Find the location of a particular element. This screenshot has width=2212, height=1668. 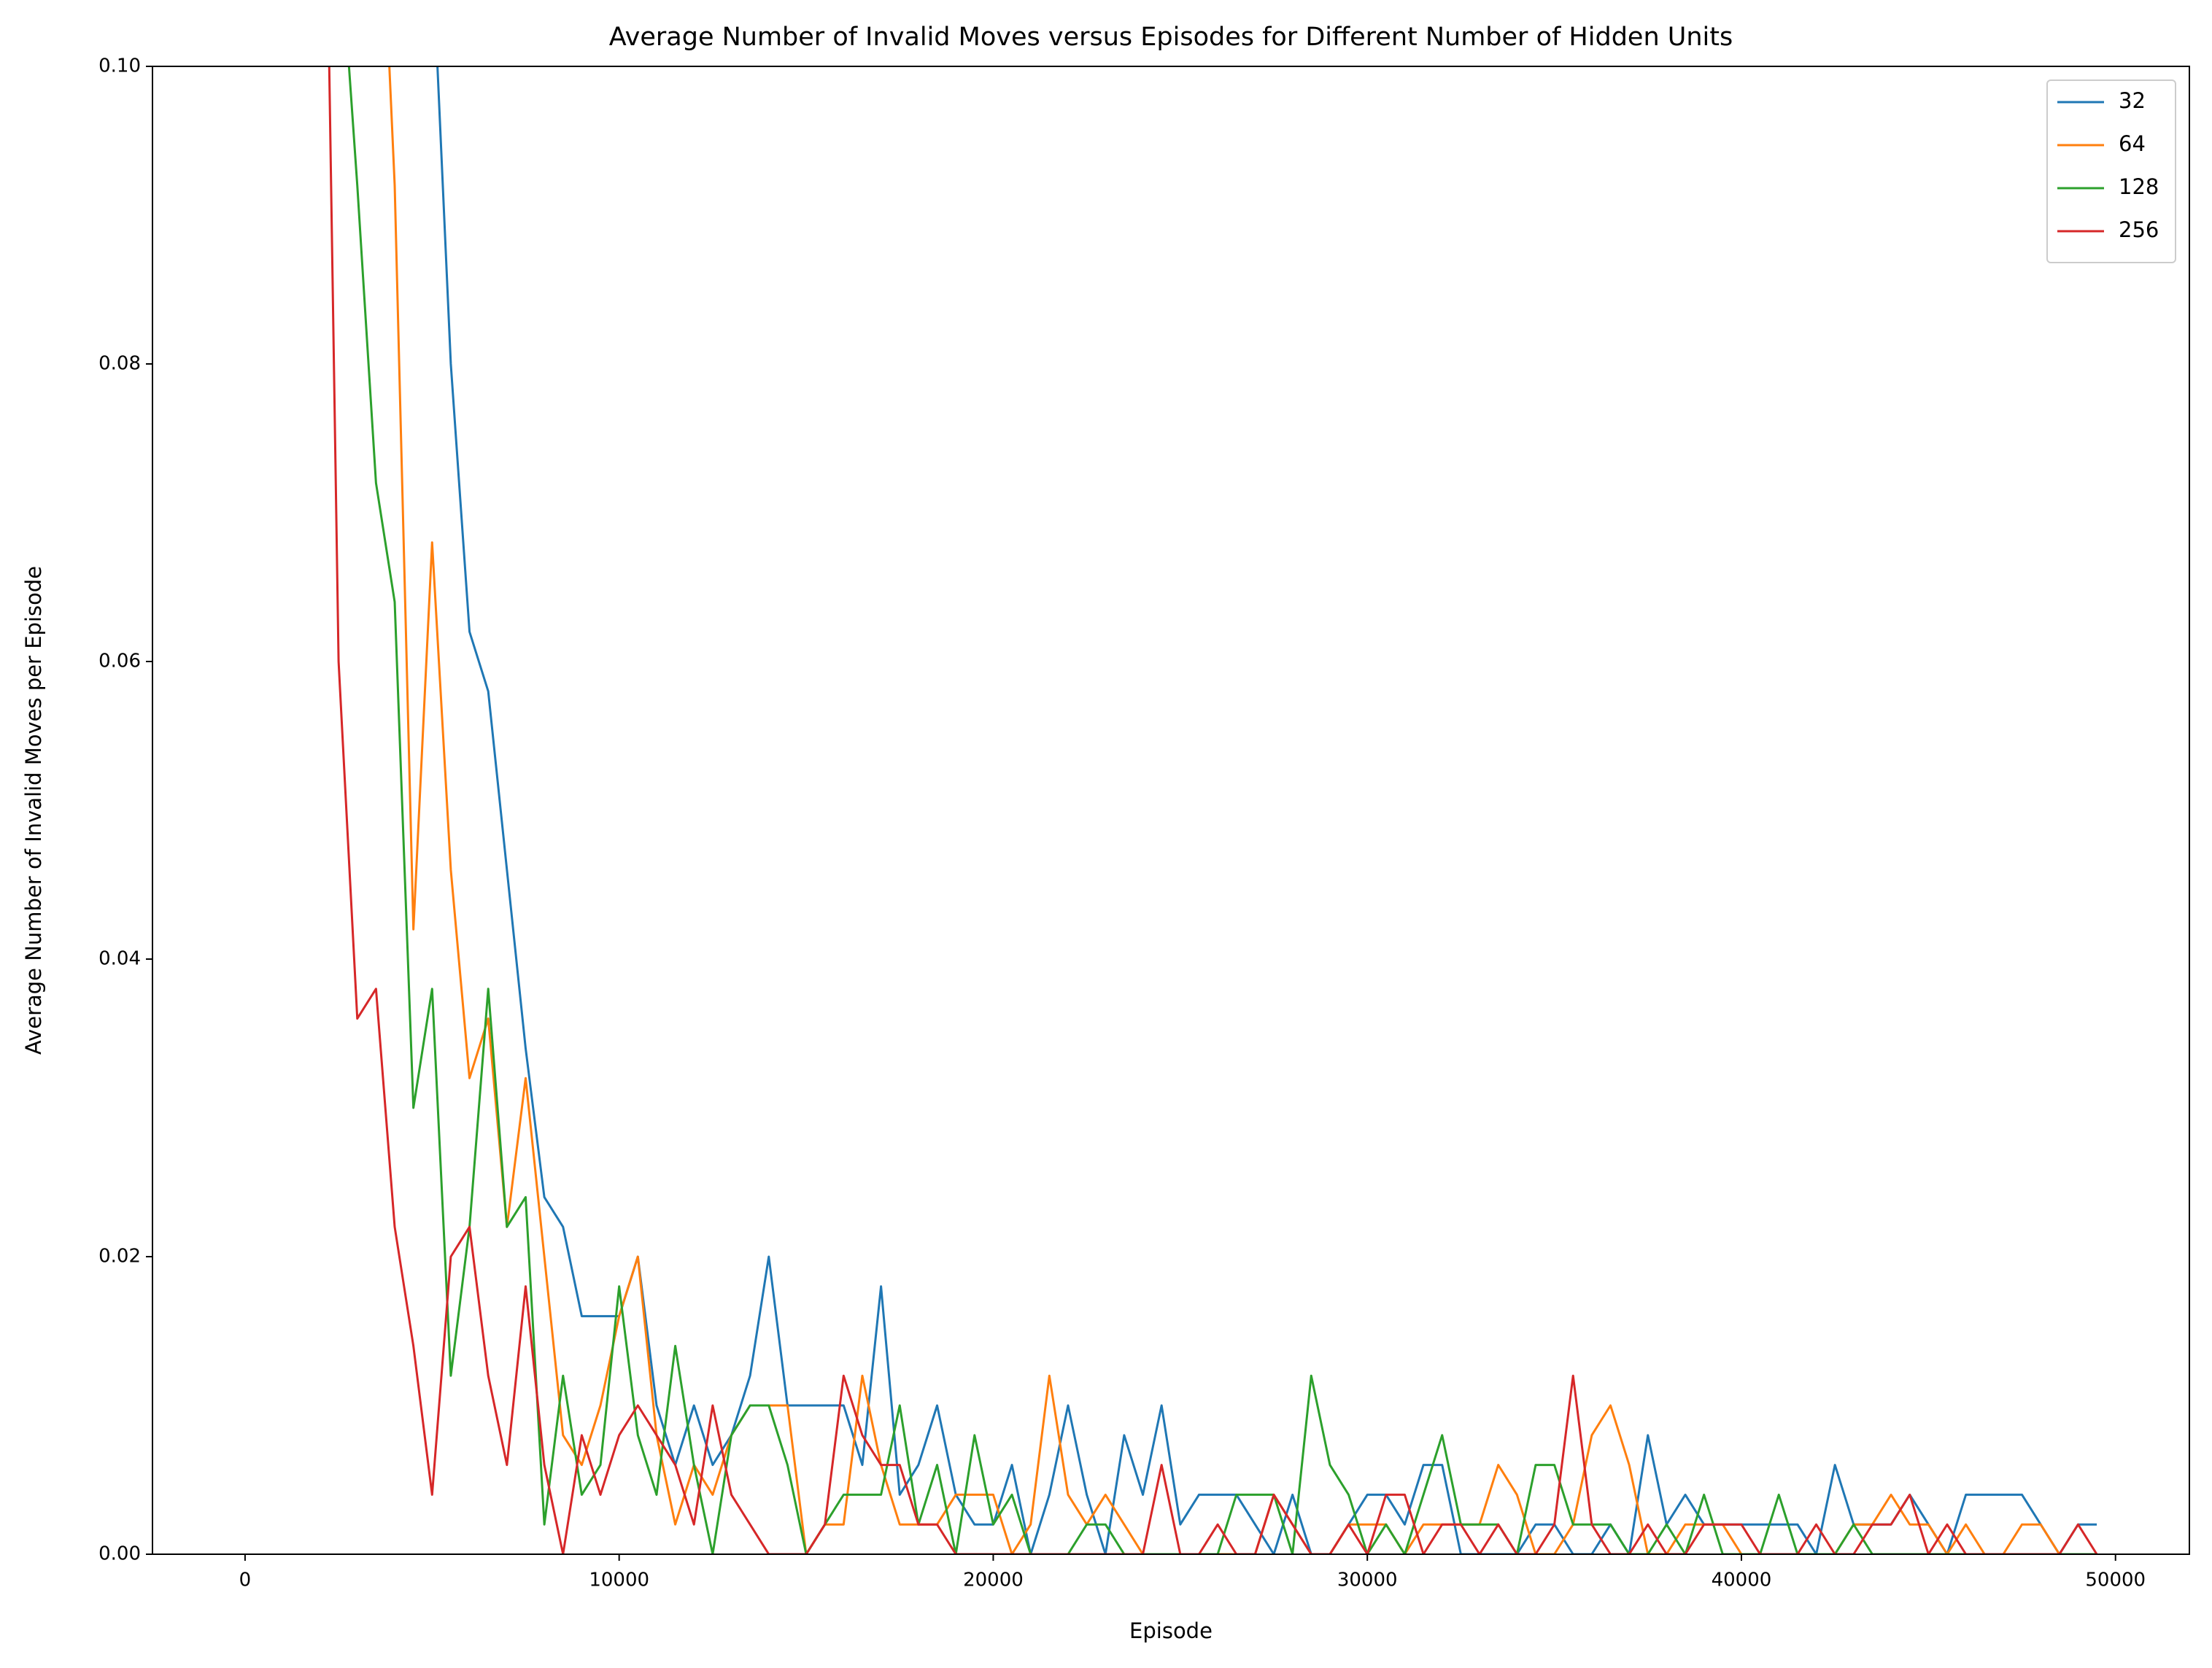

y-tick-label: 0.02 is located at coordinates (119, 1257).